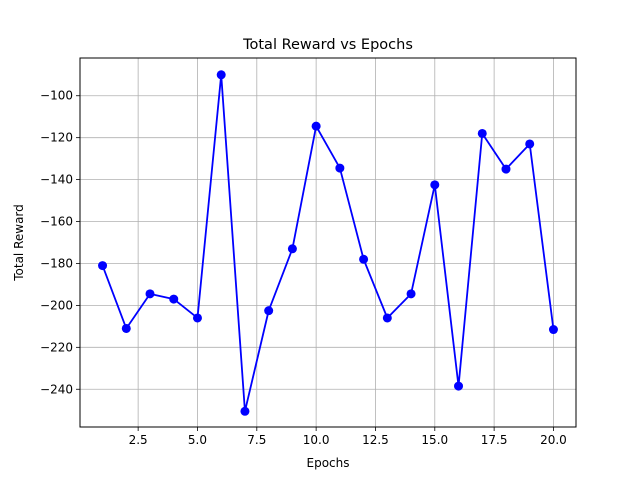 This screenshot has height=480, width=640. Describe the element at coordinates (56, 305) in the screenshot. I see `y-tick-label: −200` at that location.